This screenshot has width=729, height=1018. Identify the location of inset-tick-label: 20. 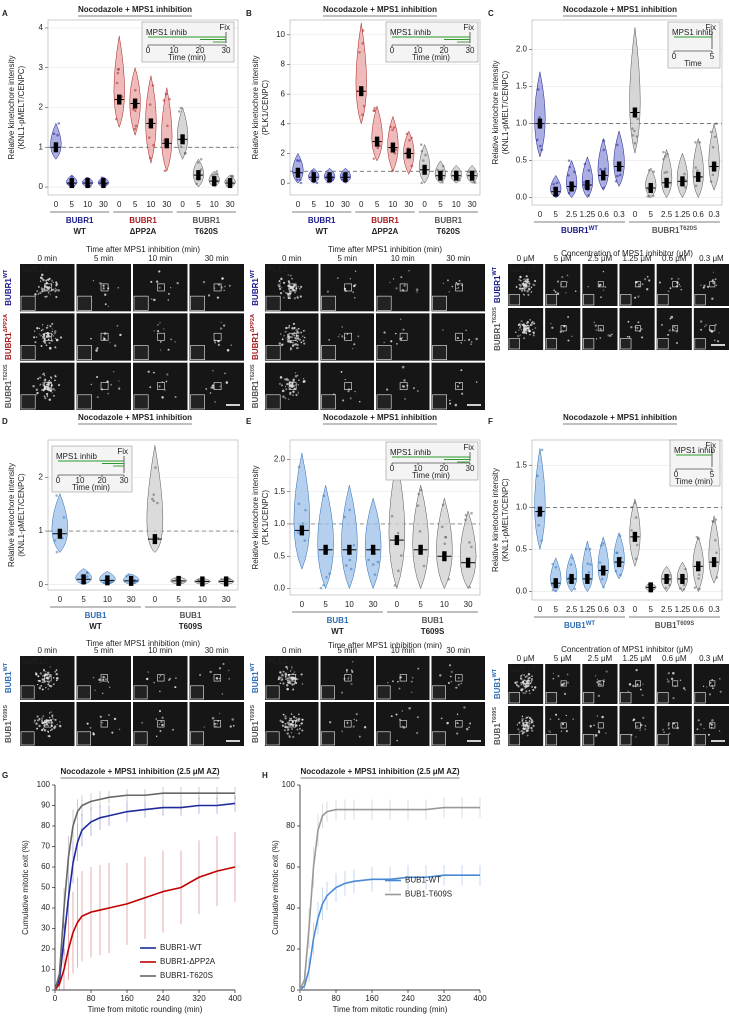
(200, 50).